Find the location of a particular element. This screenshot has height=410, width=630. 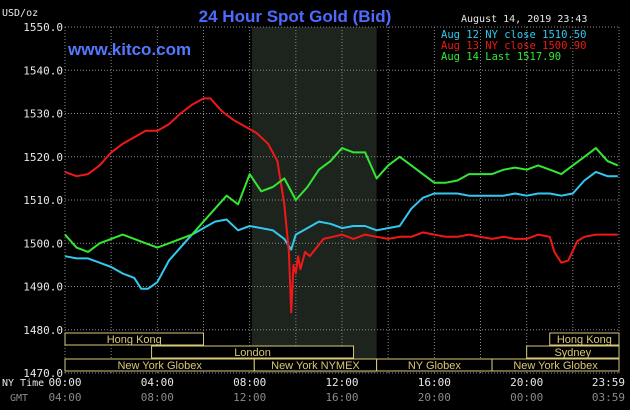

x-tick-label-gmt: 20:00 is located at coordinates (434, 397).